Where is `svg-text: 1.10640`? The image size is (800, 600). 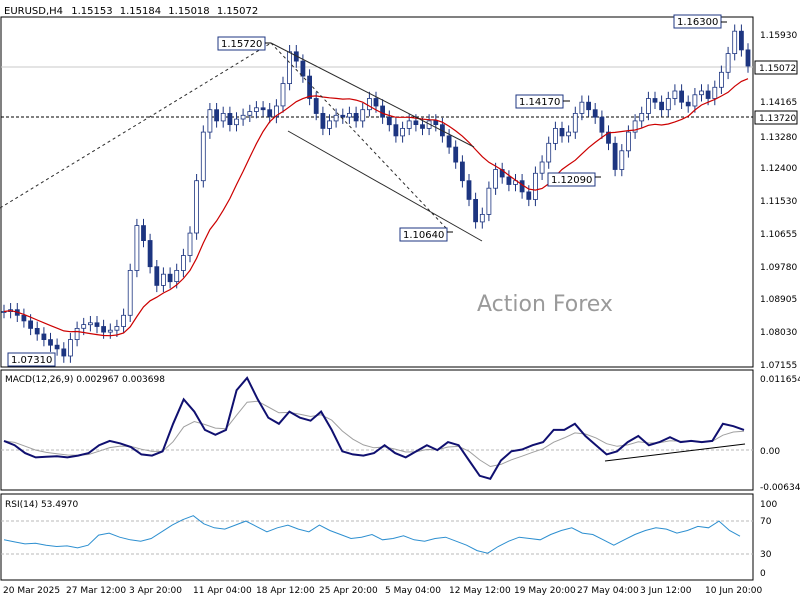 svg-text: 1.10640 is located at coordinates (423, 235).